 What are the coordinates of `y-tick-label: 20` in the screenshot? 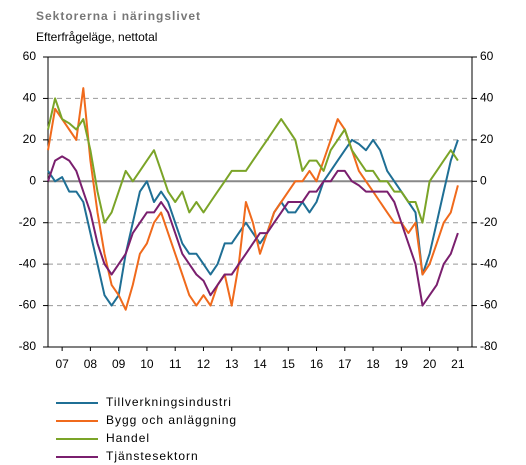 It's located at (30, 139).